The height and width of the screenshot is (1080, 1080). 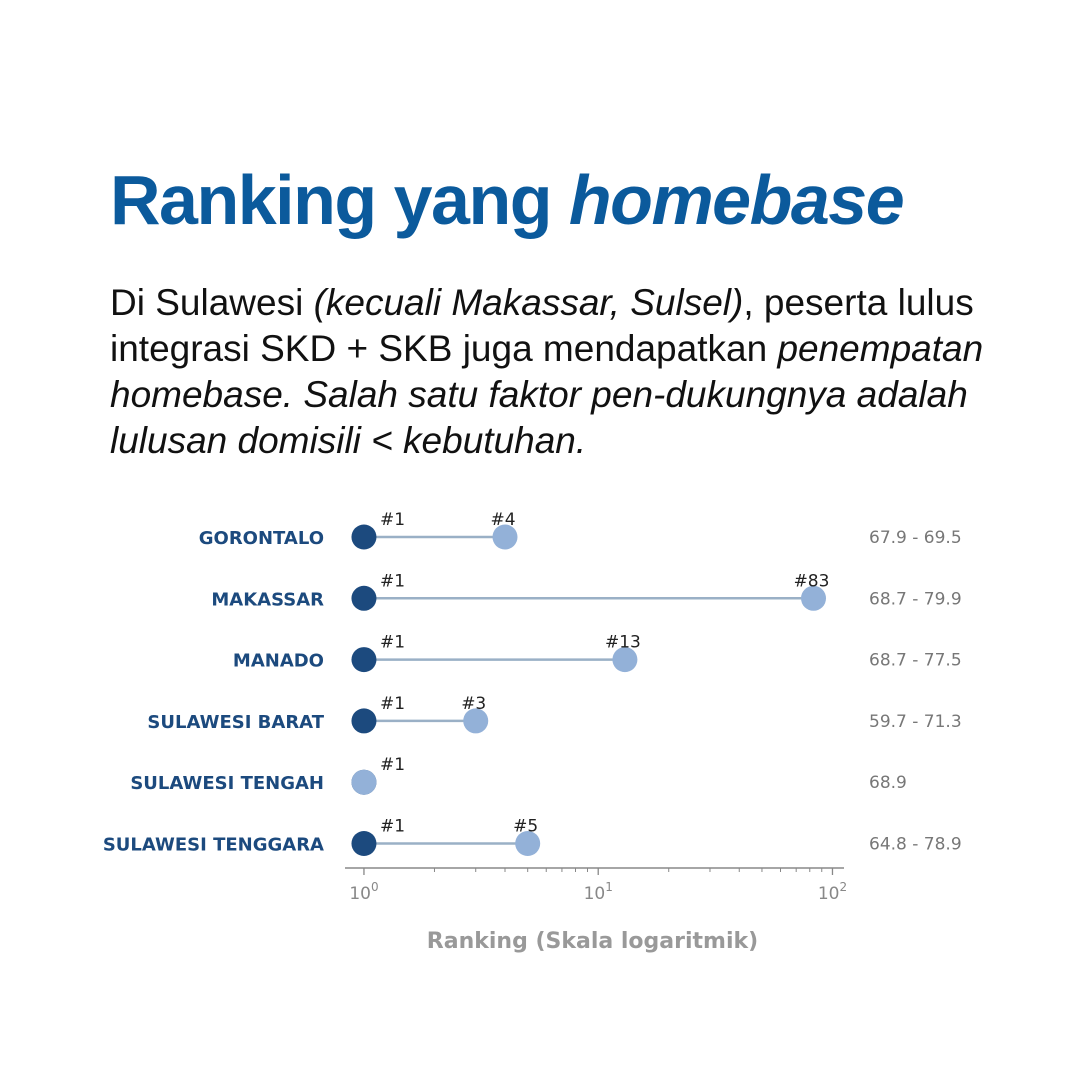 I want to click on worst-rank-label: #4, so click(x=502, y=520).